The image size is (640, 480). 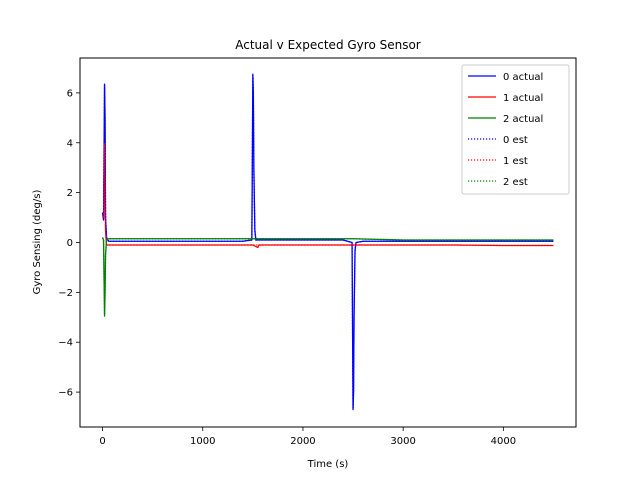 I want to click on legend-label: 0 est, so click(x=515, y=140).